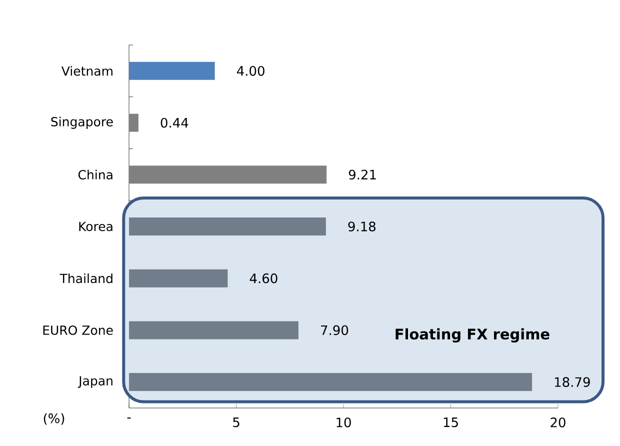  I want to click on data-label: 7.90, so click(334, 330).